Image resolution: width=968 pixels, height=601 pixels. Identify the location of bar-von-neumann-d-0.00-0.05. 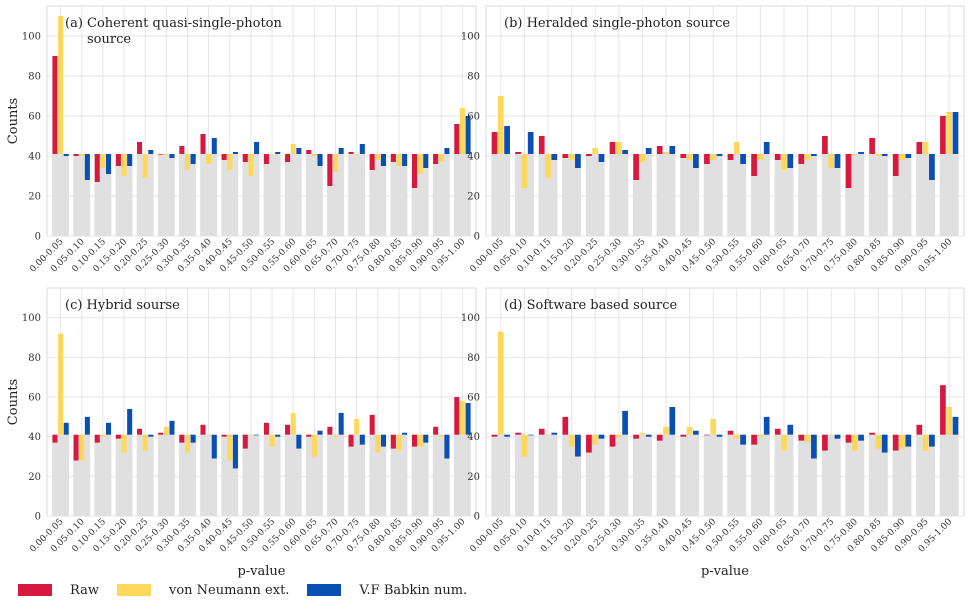
(500, 383).